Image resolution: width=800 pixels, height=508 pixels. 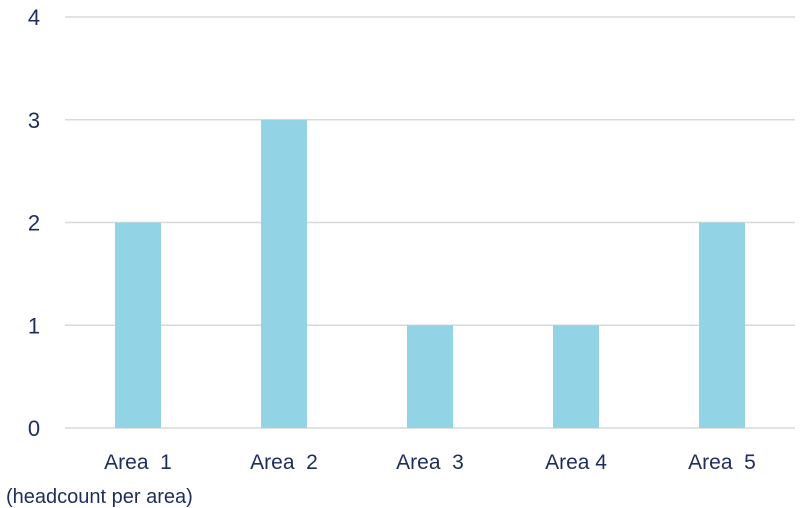 What do you see at coordinates (138, 462) in the screenshot?
I see `x-tick-label: Area 1` at bounding box center [138, 462].